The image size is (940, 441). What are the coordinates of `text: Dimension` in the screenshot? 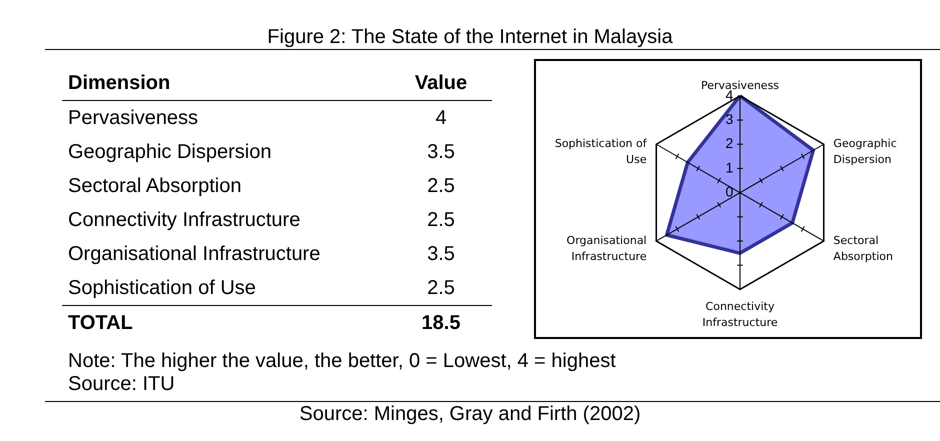 It's located at (226, 83).